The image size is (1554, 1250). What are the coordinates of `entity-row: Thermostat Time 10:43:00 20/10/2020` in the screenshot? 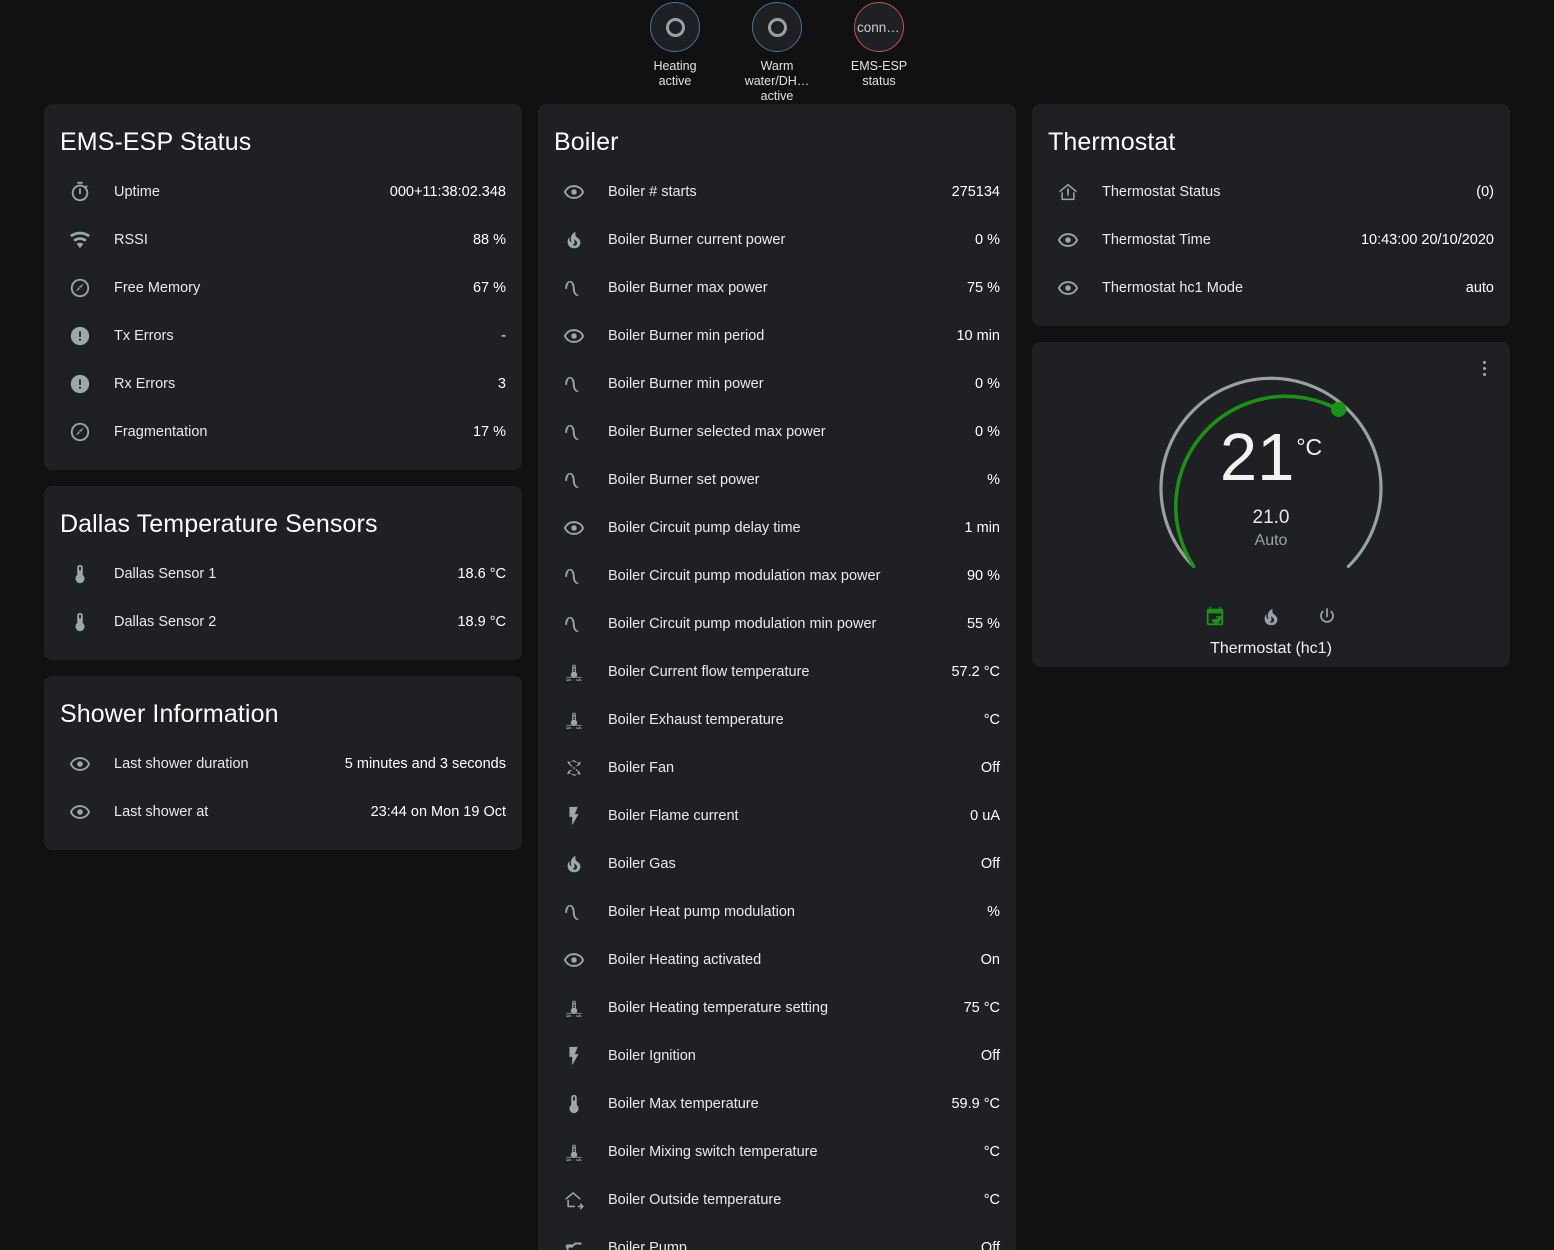 It's located at (1271, 240).